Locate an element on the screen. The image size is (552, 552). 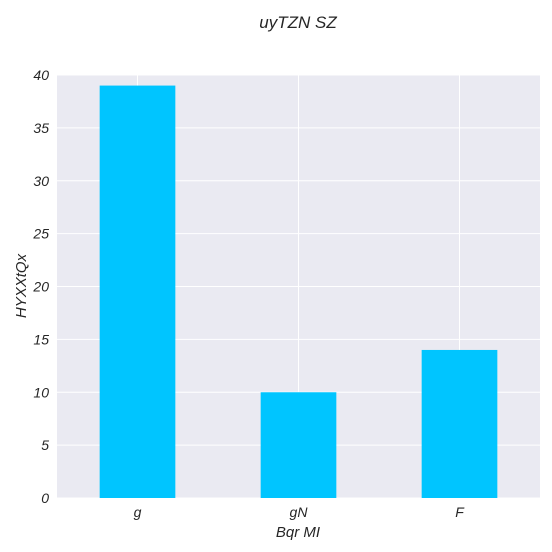
bar-gN is located at coordinates (298, 445).